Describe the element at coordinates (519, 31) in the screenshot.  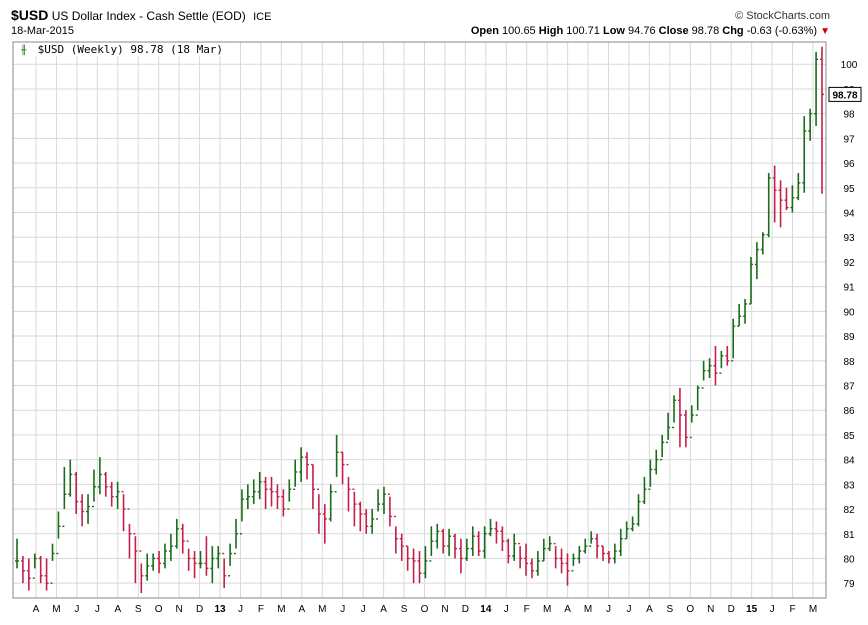
I see `open-value: 100.65` at that location.